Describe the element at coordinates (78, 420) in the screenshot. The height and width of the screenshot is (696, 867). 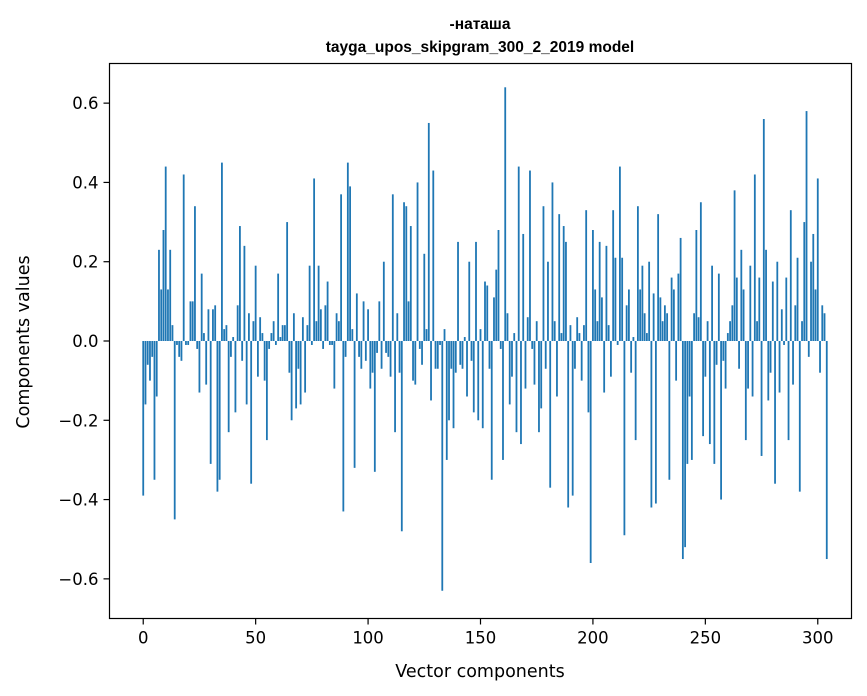
I see `y-tick-label: −0.2` at that location.